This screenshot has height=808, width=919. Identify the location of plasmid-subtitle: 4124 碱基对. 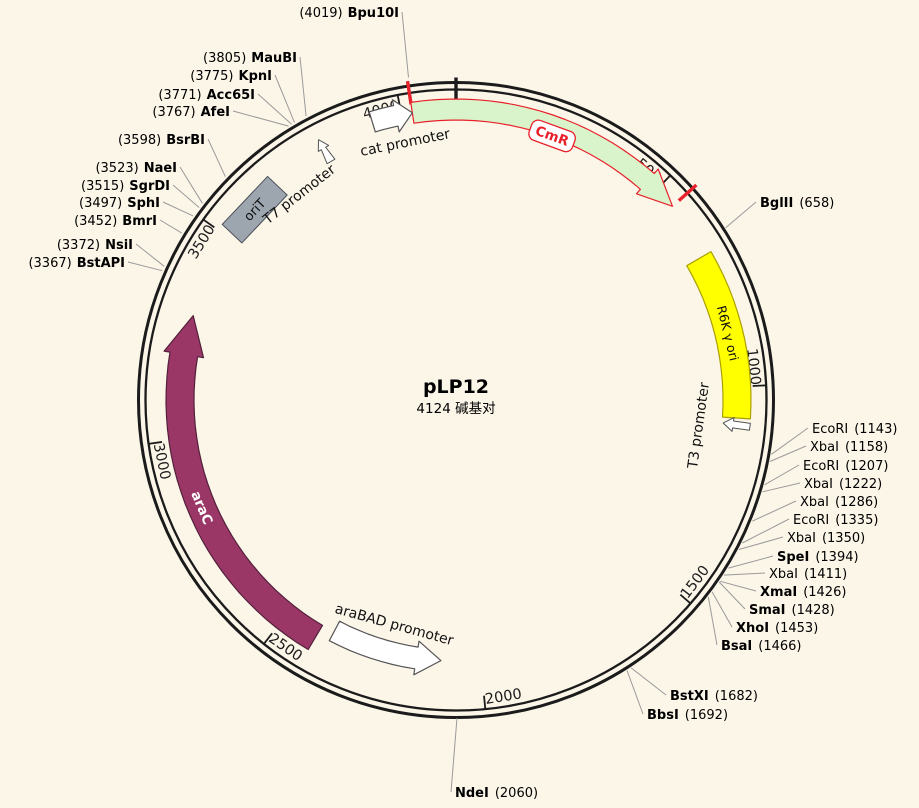
(455, 408).